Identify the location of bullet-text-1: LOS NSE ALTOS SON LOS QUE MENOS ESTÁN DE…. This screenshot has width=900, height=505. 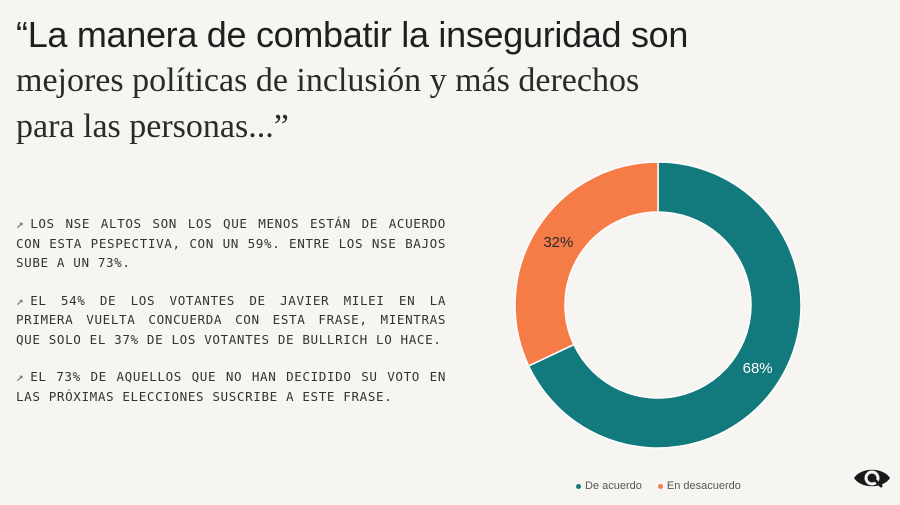
(231, 243).